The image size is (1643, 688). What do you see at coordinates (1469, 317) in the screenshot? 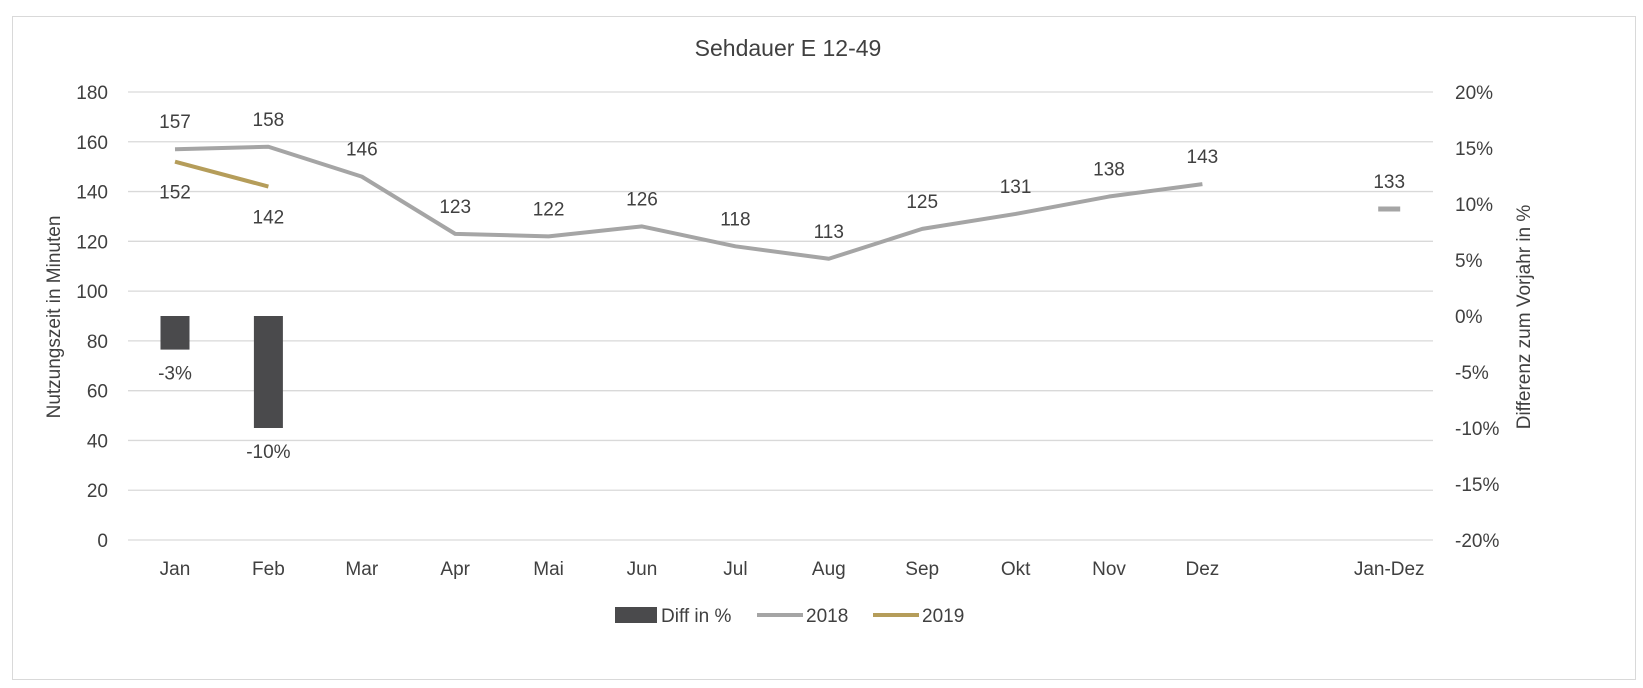
I see `y2-tick-label: 0%` at bounding box center [1469, 317].